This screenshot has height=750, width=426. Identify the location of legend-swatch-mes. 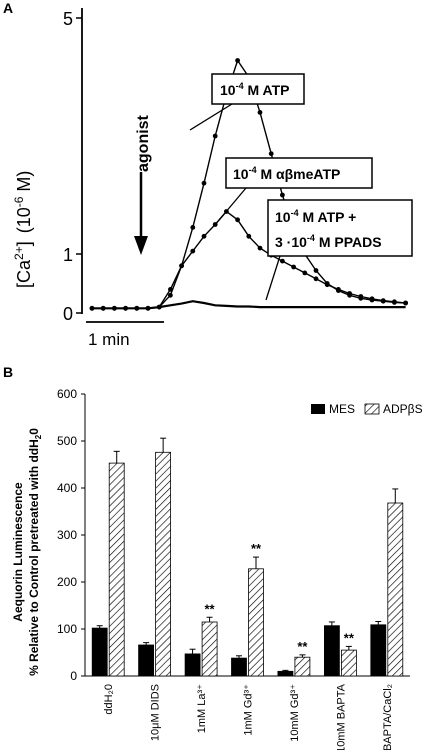
(318, 409).